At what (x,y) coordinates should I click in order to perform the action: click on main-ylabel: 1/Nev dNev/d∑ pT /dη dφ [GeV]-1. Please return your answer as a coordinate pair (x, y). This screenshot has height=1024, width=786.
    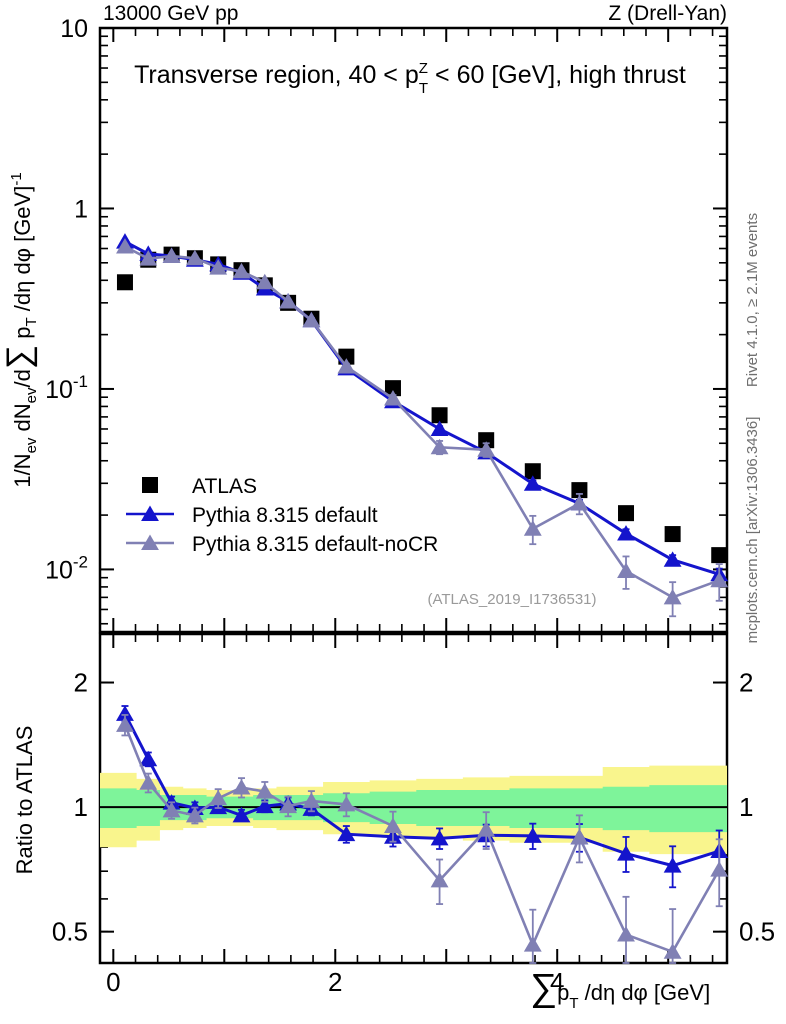
    Looking at the image, I should click on (20, 329).